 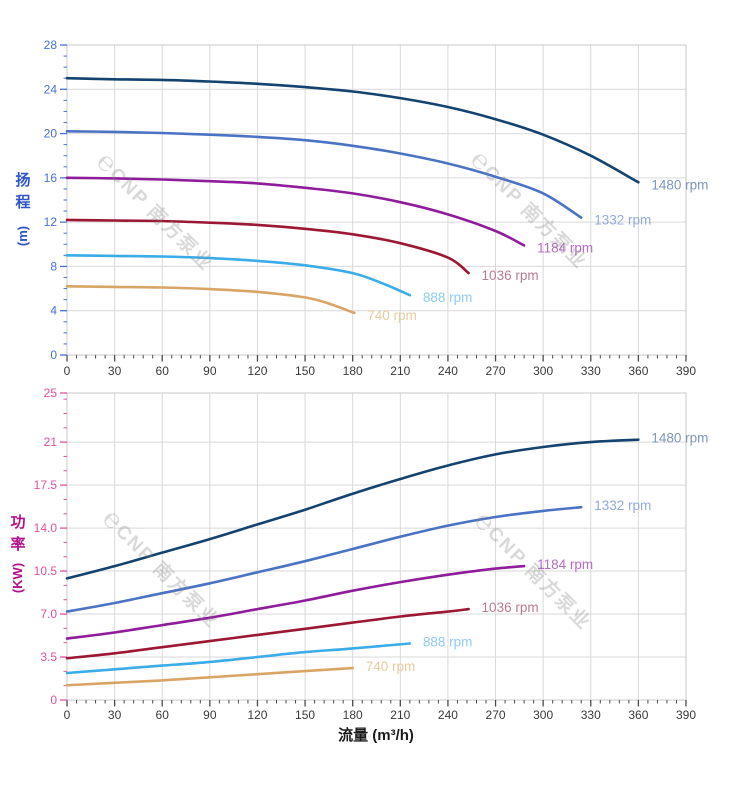 What do you see at coordinates (51, 442) in the screenshot?
I see `svg-text: 21` at bounding box center [51, 442].